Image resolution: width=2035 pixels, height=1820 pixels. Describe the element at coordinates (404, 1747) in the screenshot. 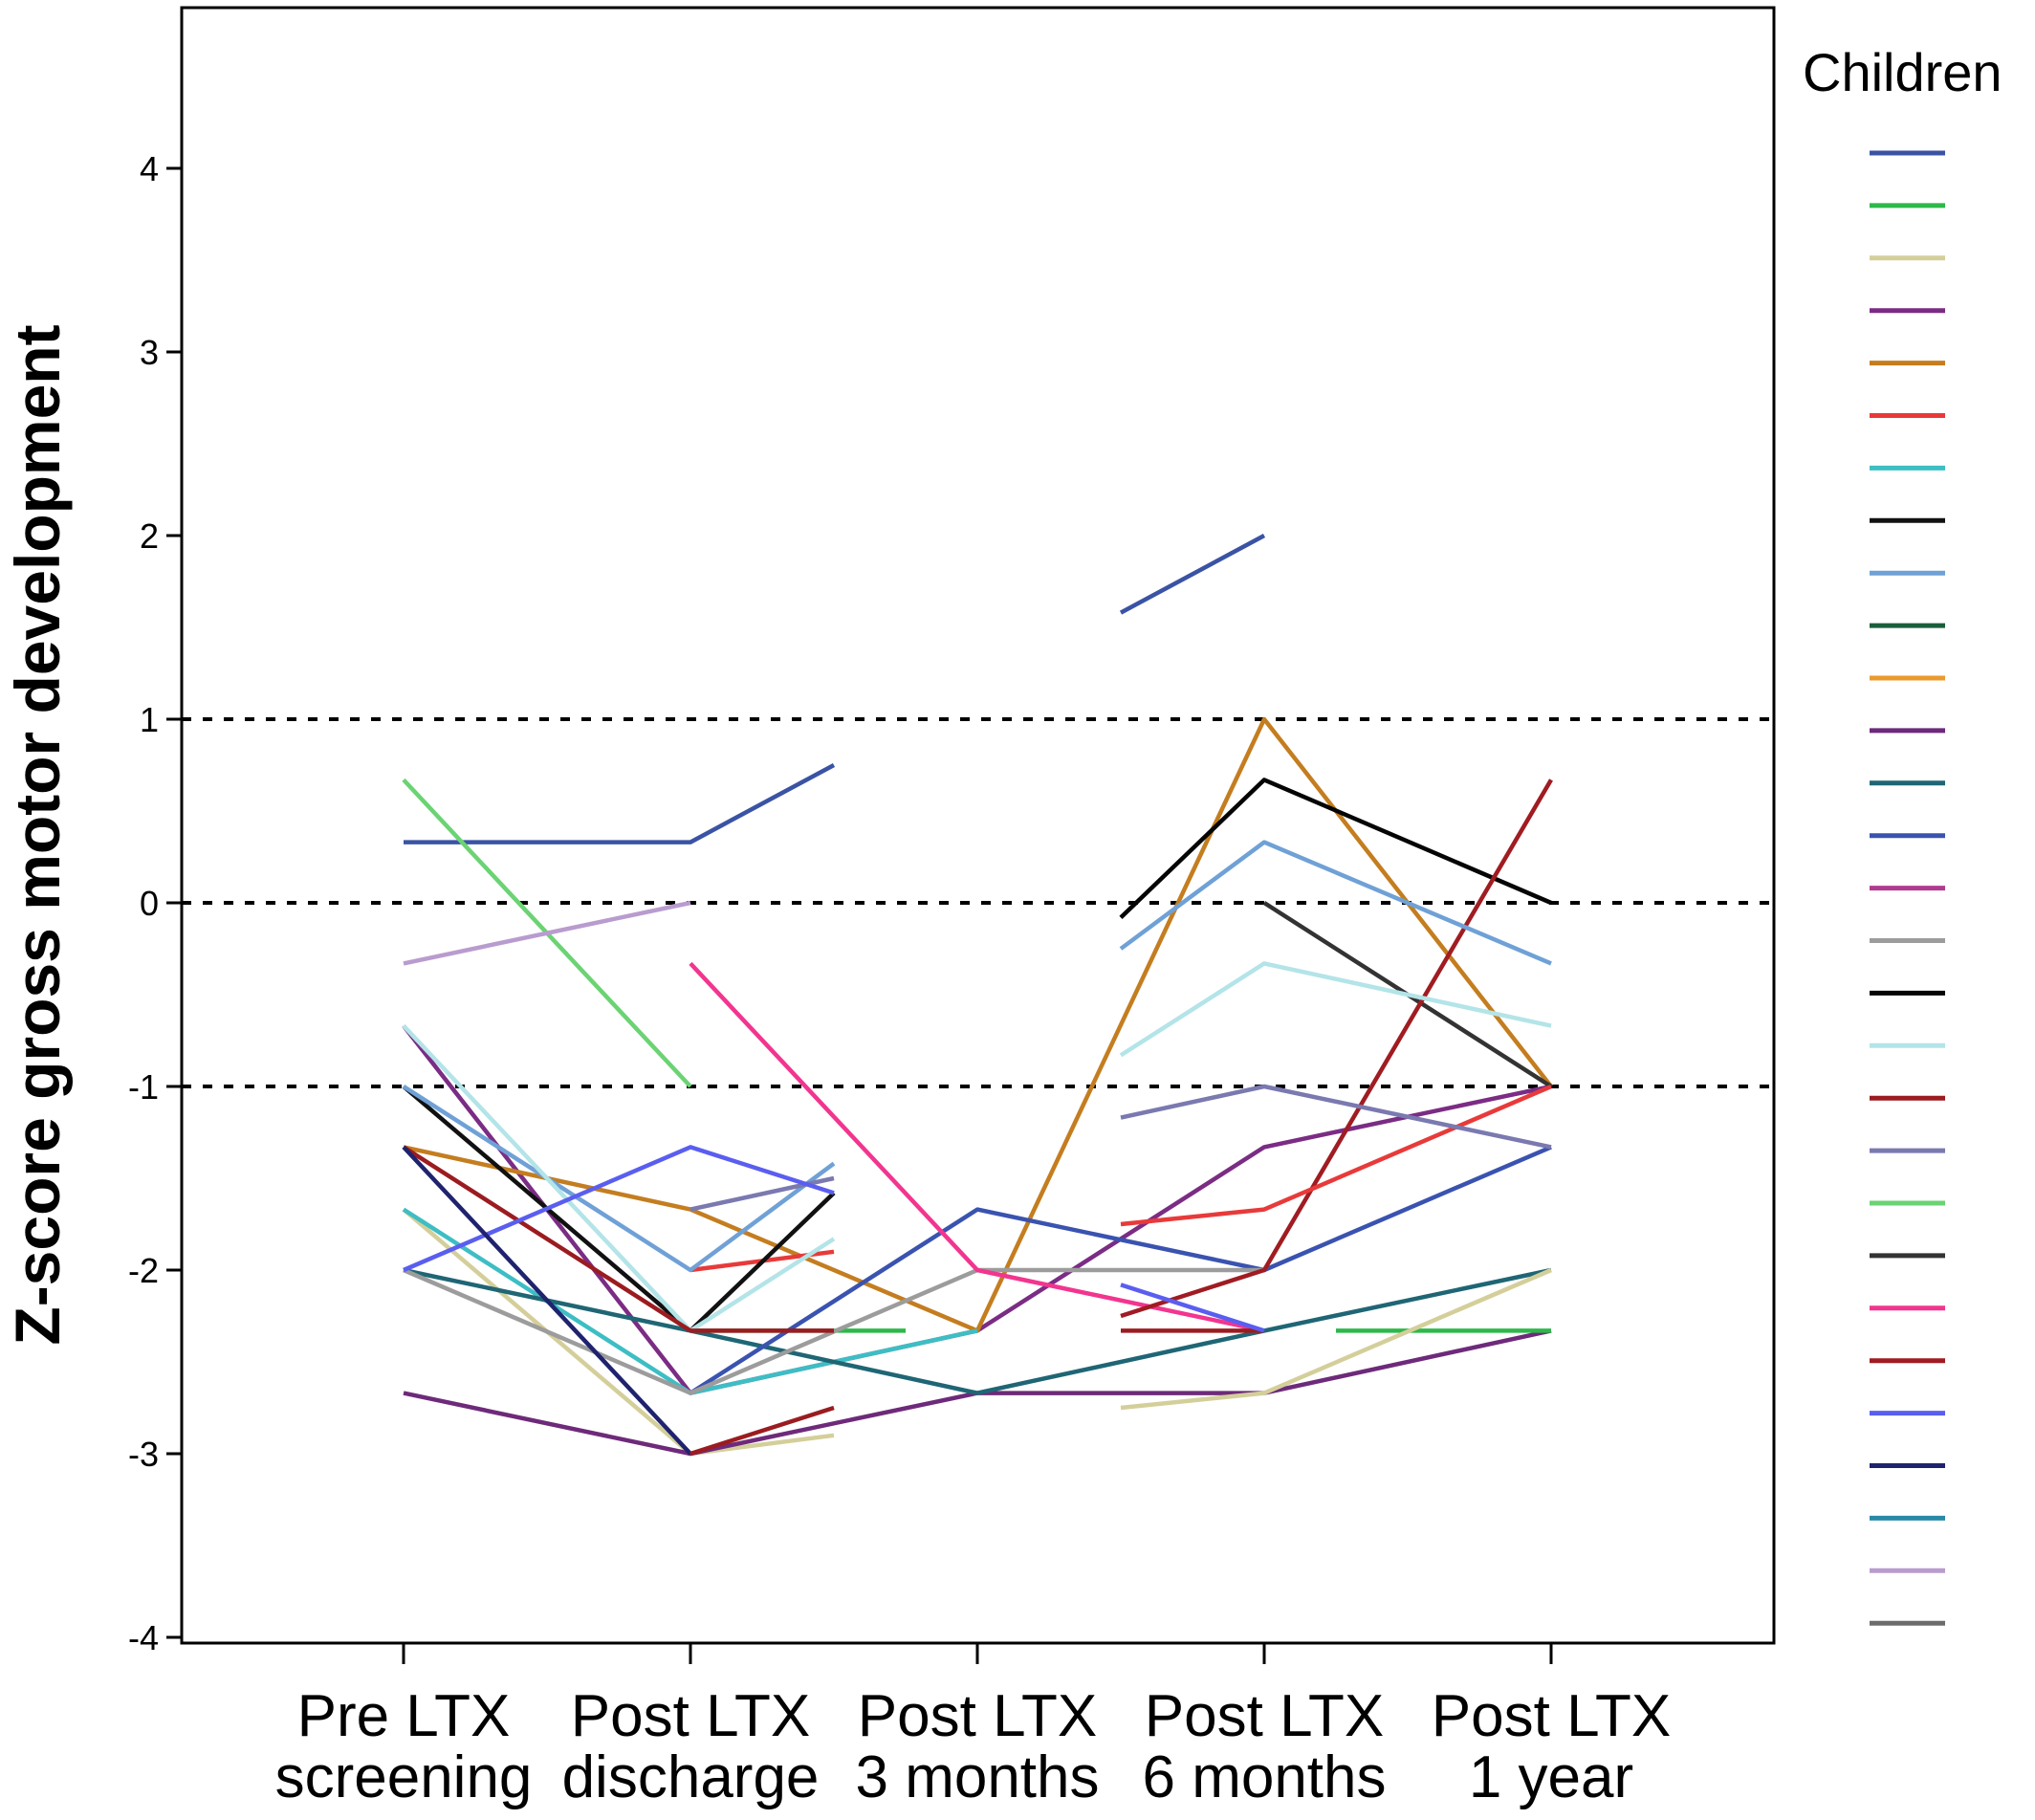

I see `x-tick-label: Pre LTX screening` at that location.